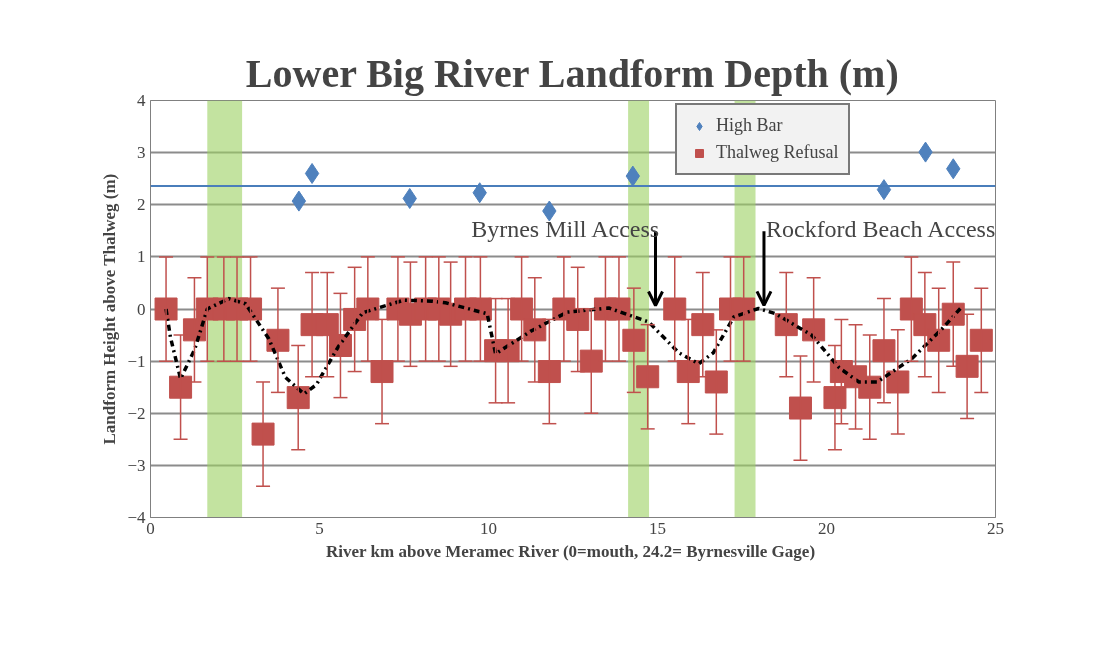 This screenshot has width=1099, height=656. What do you see at coordinates (488, 528) in the screenshot?
I see `x-tick-label: 10` at bounding box center [488, 528].